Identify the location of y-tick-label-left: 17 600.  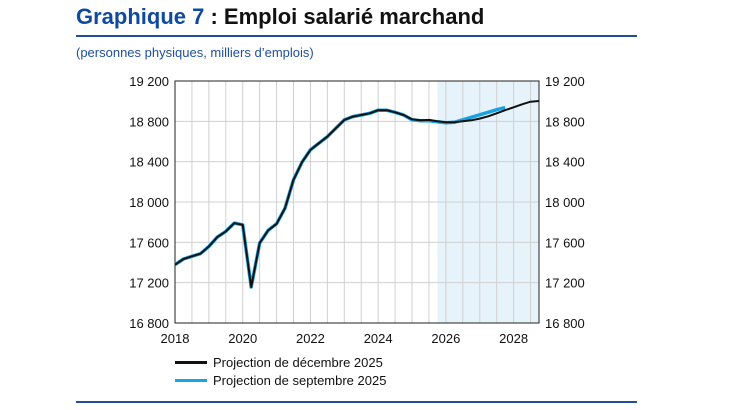
(149, 242).